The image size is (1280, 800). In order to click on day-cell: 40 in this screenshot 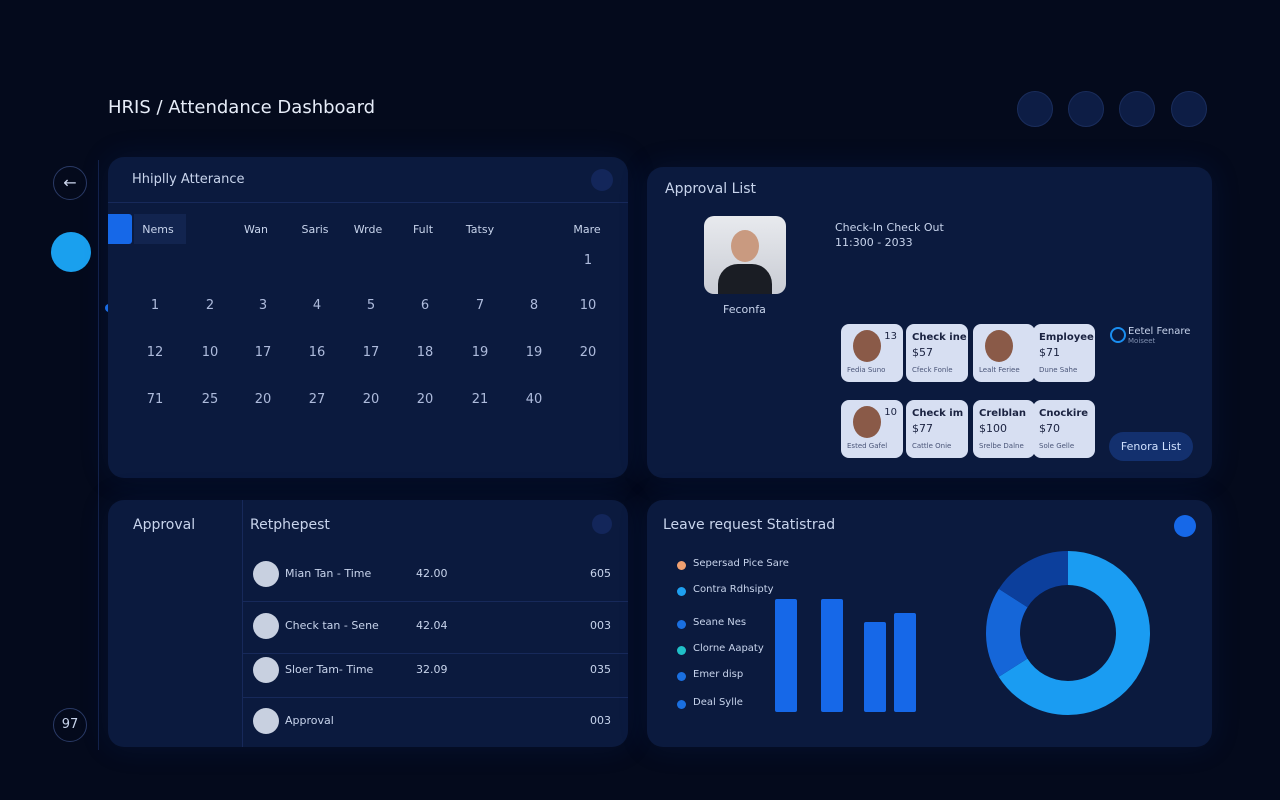, I will do `click(534, 399)`.